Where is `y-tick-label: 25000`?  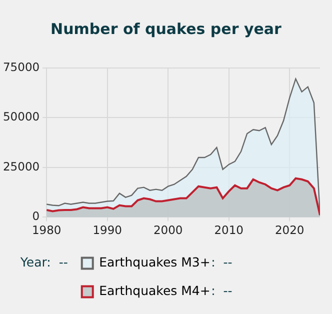 y-tick-label: 25000 is located at coordinates (21, 166).